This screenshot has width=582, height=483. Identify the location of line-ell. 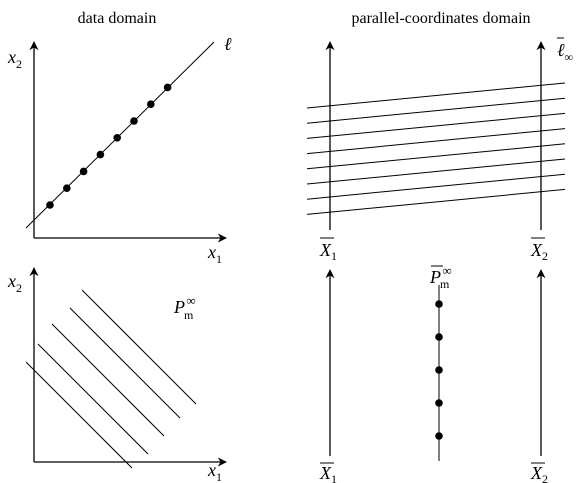
(120, 135).